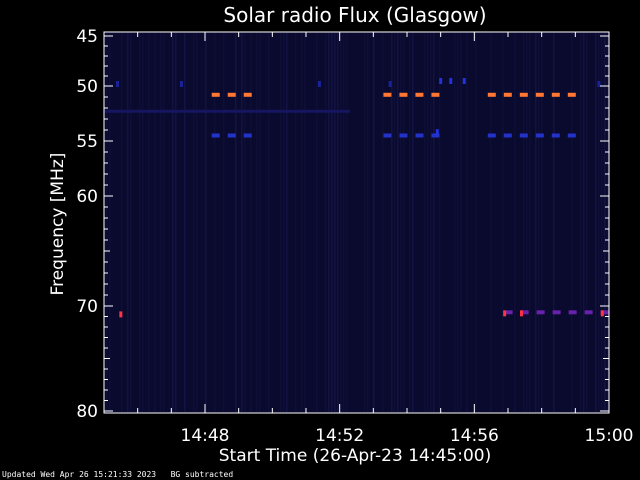 This screenshot has width=640, height=480. I want to click on chart-title: Solar radio Flux (Glasgow), so click(354, 15).